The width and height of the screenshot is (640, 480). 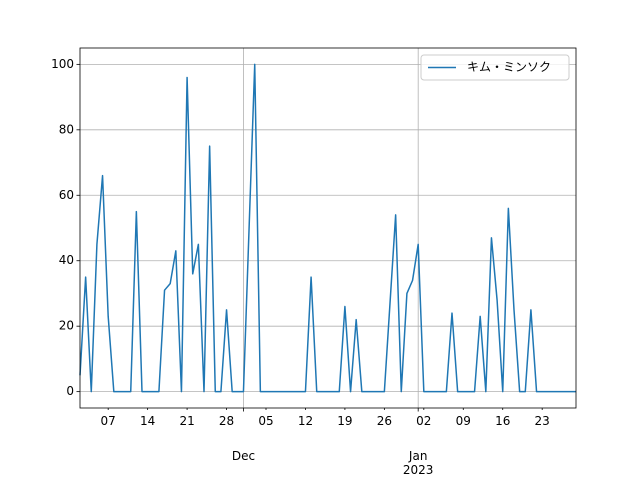 I want to click on x-tick-label-line: 12, so click(x=305, y=421).